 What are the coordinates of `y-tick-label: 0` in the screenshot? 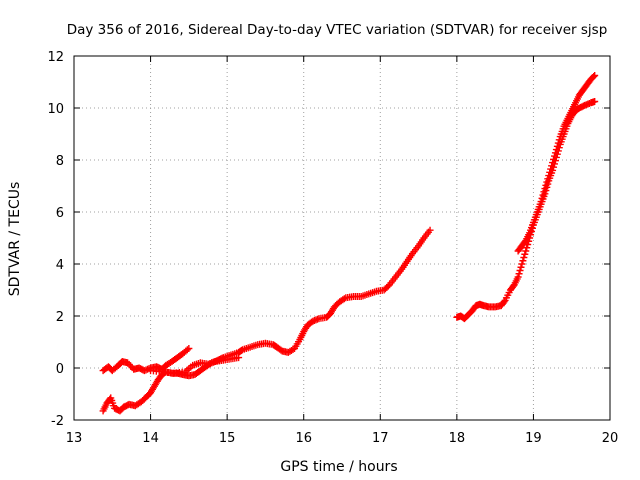 It's located at (60, 369).